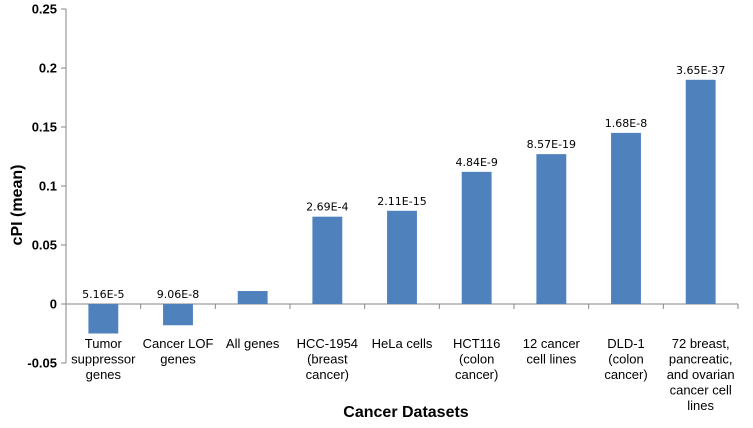  I want to click on y-tick-label: 0.2, so click(48, 68).